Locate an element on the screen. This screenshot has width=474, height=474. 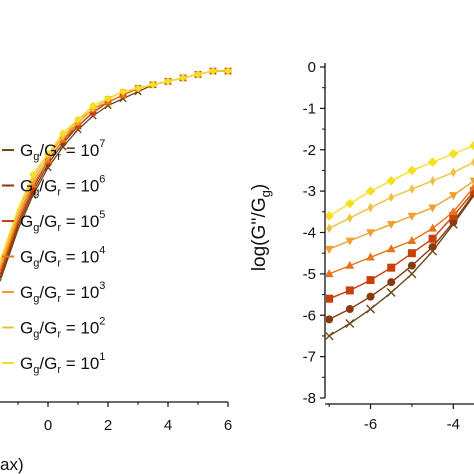
right-y-tick-label: -4 is located at coordinates (309, 233).